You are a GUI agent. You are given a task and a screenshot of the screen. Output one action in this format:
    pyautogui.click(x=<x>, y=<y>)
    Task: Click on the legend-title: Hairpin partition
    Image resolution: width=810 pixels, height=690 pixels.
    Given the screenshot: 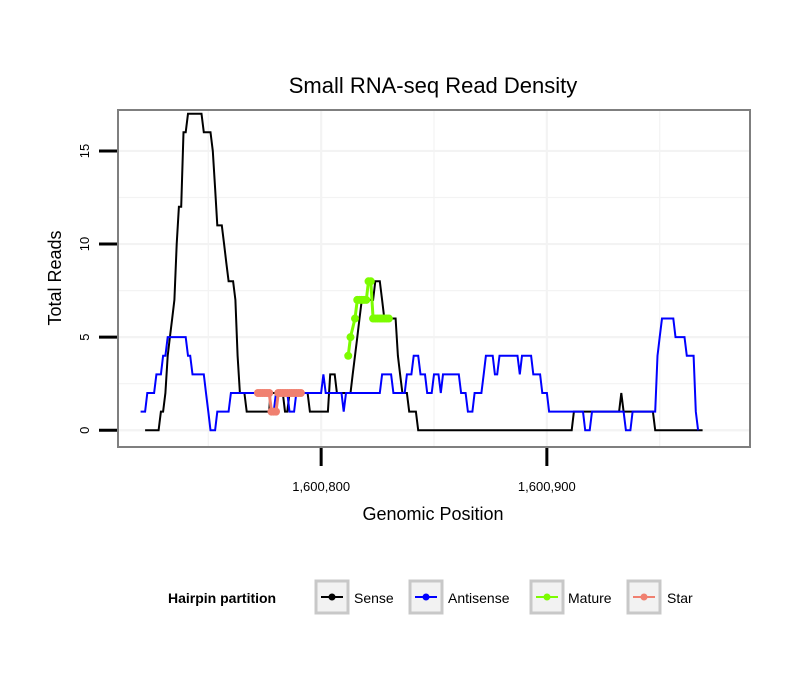 What is the action you would take?
    pyautogui.click(x=222, y=598)
    